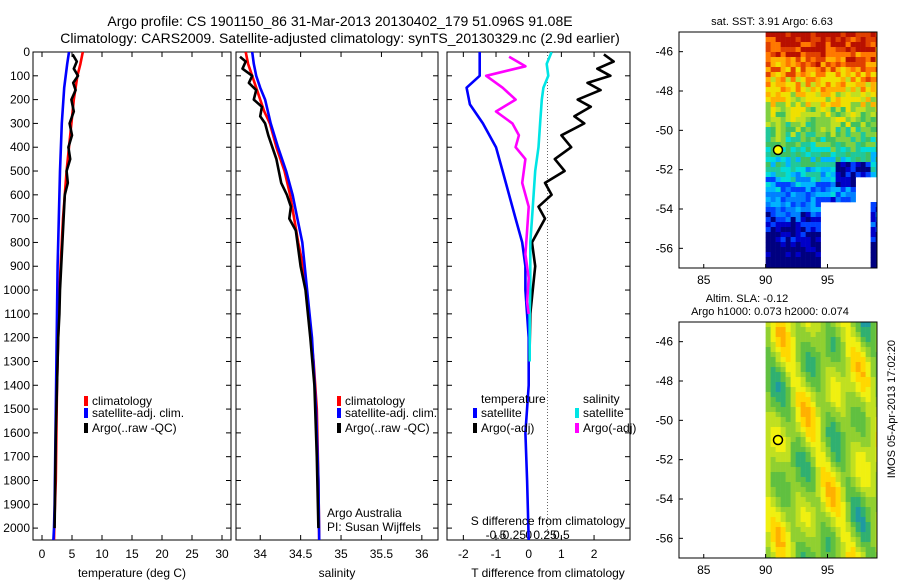 This screenshot has height=580, width=900. Describe the element at coordinates (609, 428) in the screenshot. I see `legend-label-s-argo: Argo(-adj)` at that location.